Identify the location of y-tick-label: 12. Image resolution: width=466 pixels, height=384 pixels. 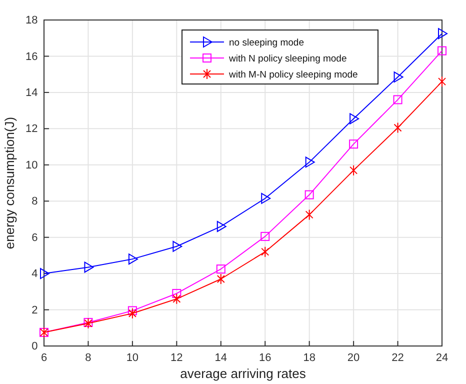
(31, 129).